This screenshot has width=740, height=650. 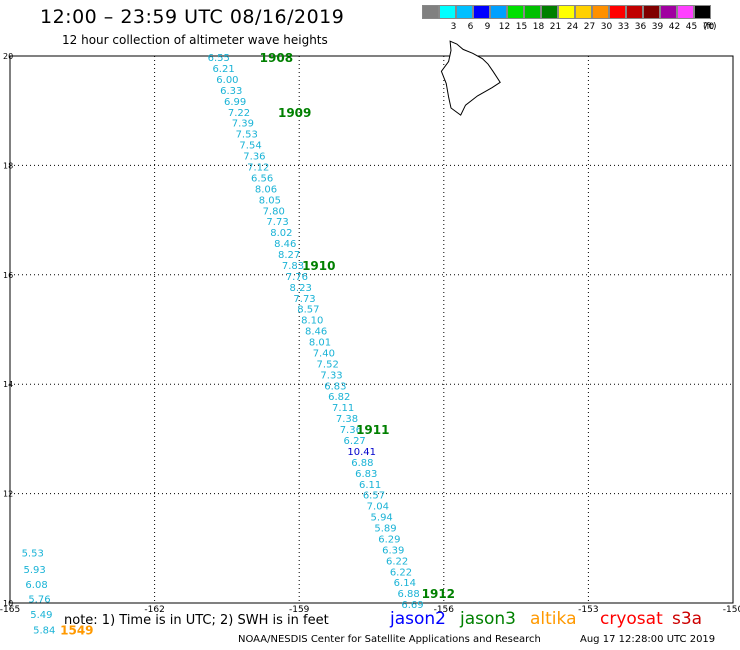 What do you see at coordinates (623, 27) in the screenshot?
I see `legend-label: 33` at bounding box center [623, 27].